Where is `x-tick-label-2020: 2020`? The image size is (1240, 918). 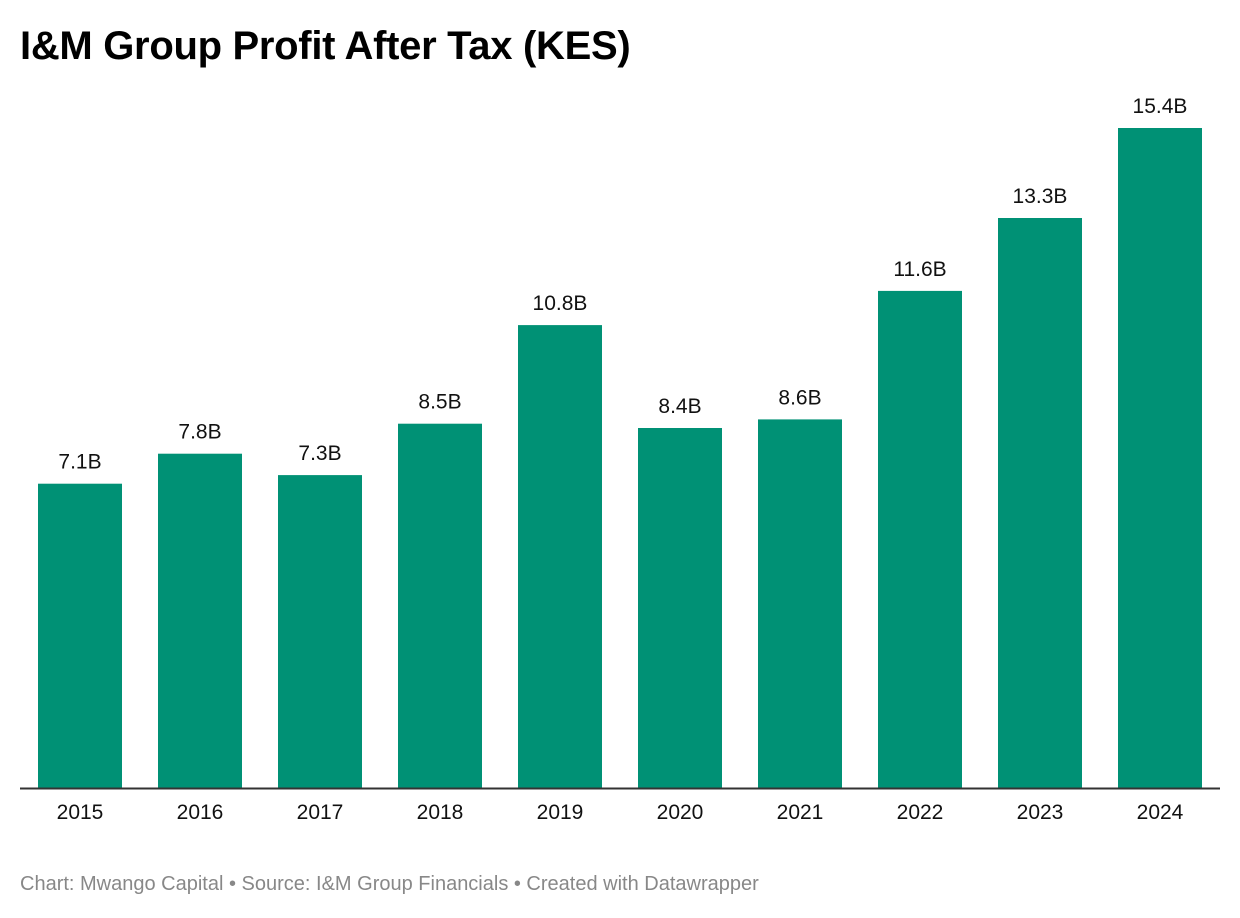
x-tick-label-2020: 2020 is located at coordinates (680, 812).